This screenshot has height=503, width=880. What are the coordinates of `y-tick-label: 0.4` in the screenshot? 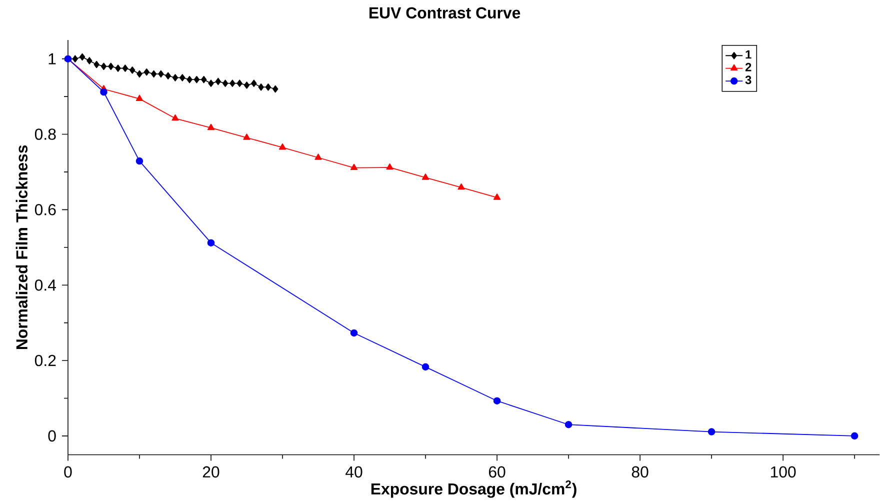 It's located at (45, 285).